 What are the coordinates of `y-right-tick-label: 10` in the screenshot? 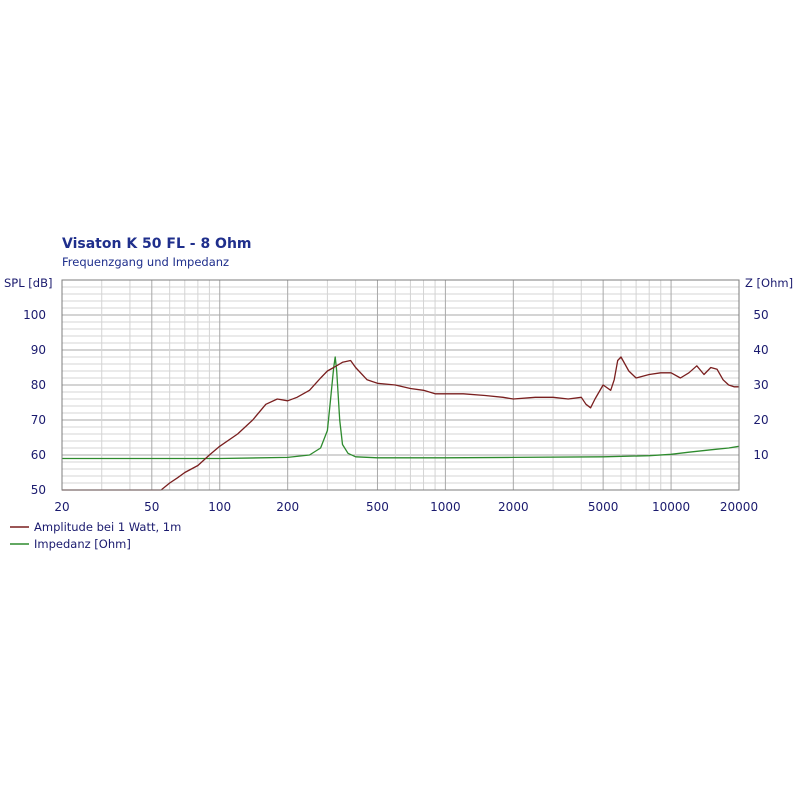 It's located at (760, 455).